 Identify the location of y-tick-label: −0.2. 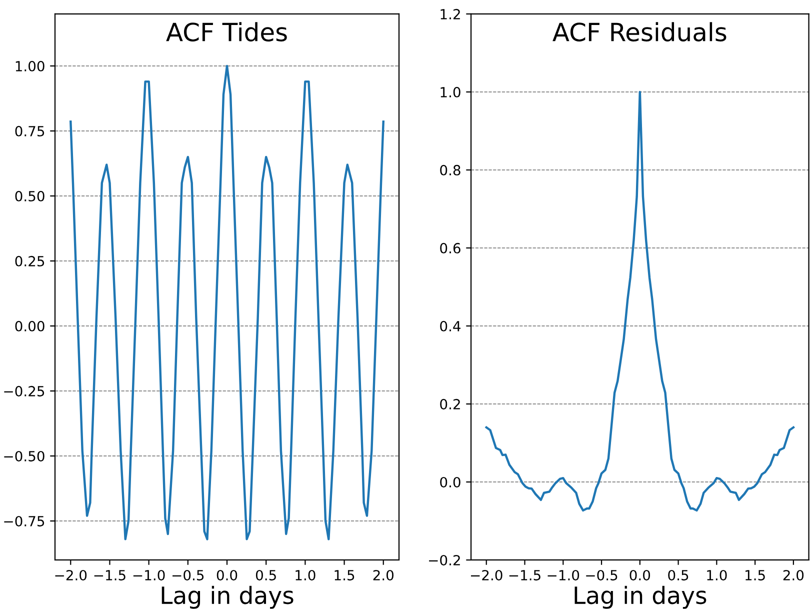
(444, 560).